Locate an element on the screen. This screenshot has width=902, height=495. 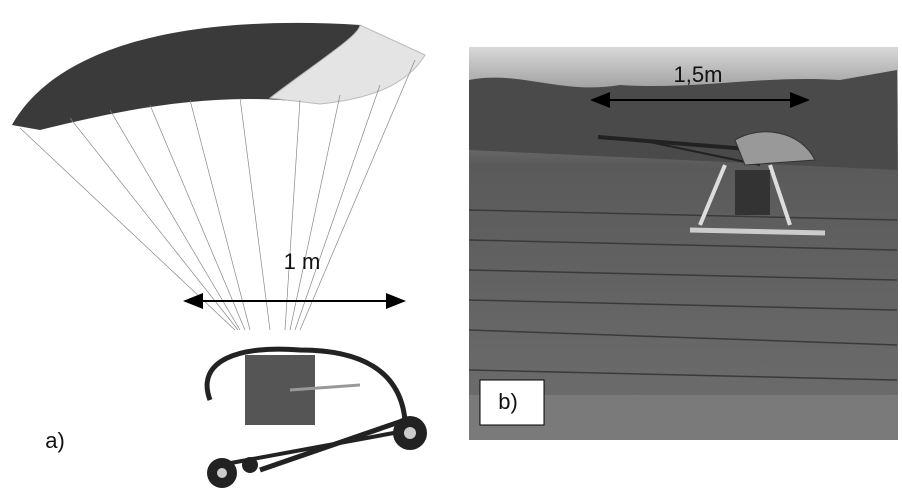
cart is located at coordinates (315, 417).